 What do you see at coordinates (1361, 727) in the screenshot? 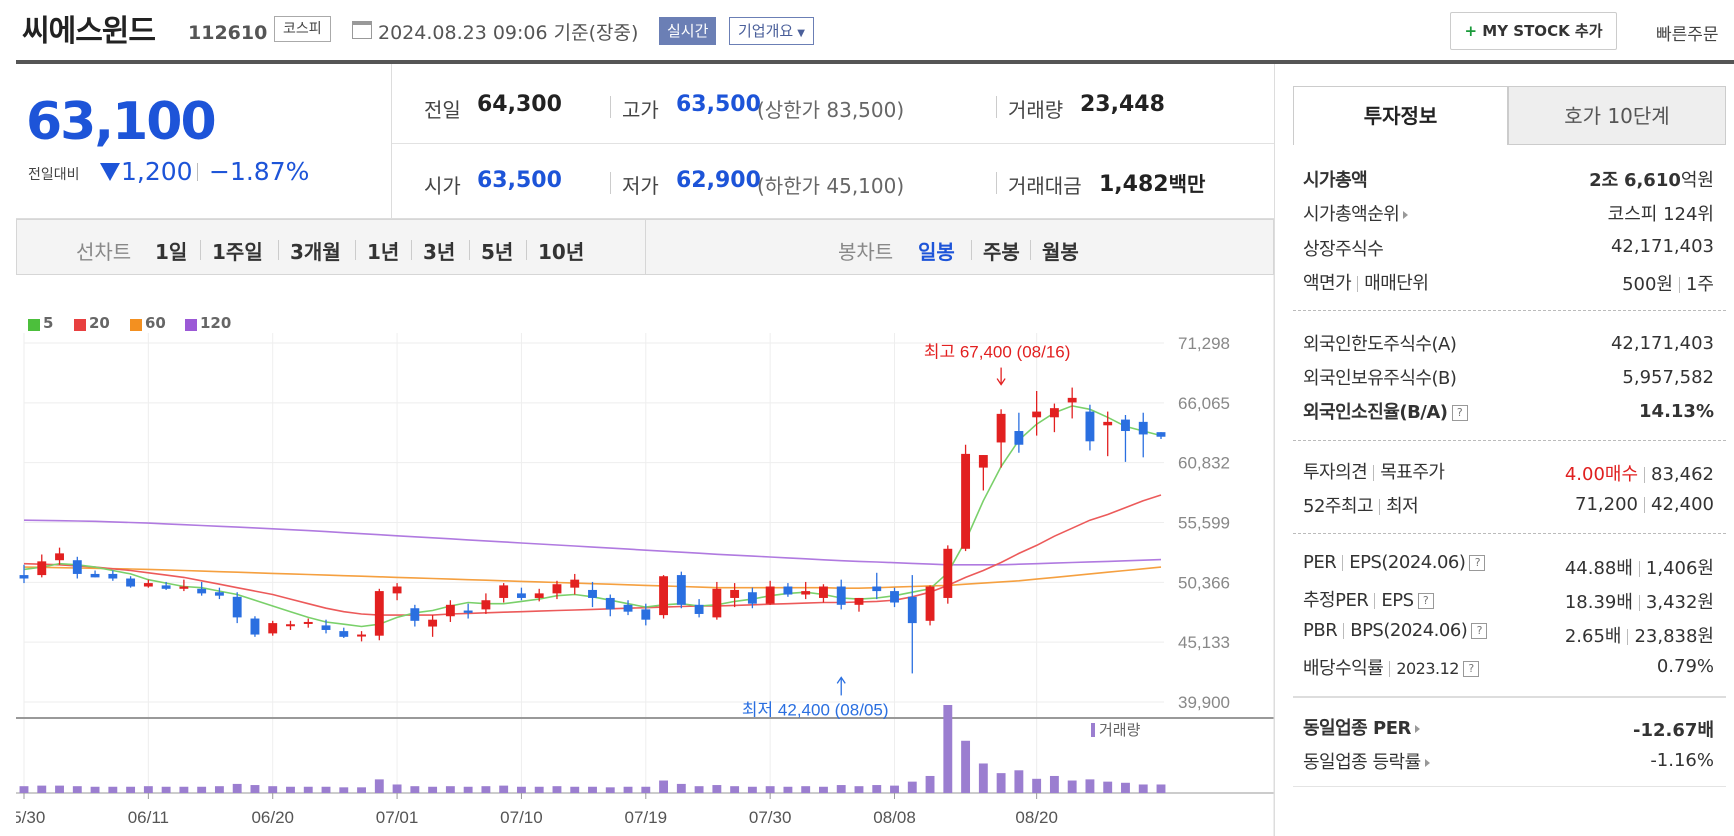
I see `industry-per-link: 동일업종 PER` at bounding box center [1361, 727].